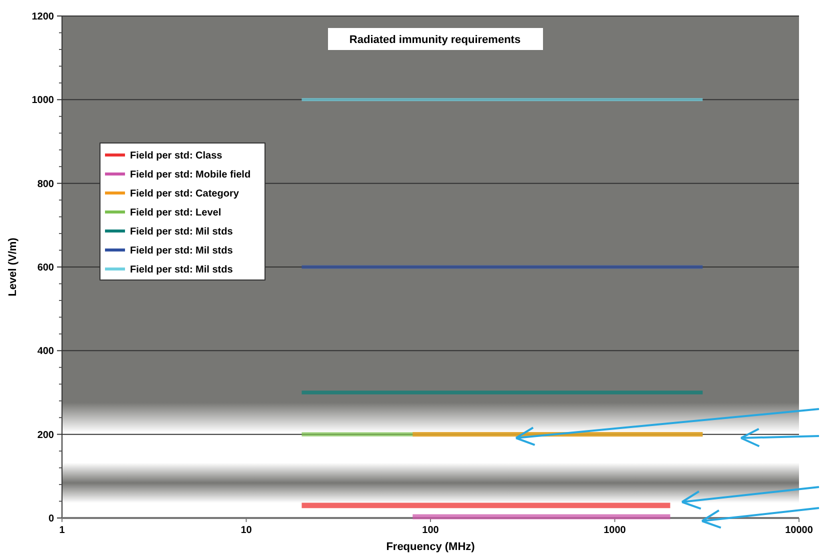 The width and height of the screenshot is (821, 554). What do you see at coordinates (190, 175) in the screenshot?
I see `legend-label: Field per std: Mobile field` at bounding box center [190, 175].